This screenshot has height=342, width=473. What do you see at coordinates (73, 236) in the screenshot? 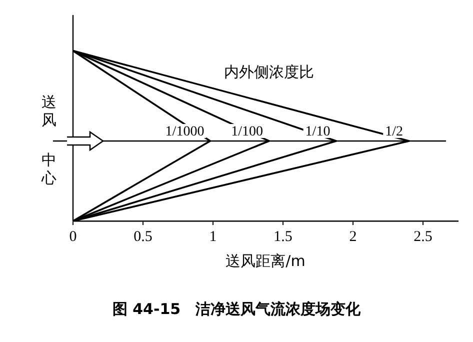
I see `x-tick-label: 0` at bounding box center [73, 236].